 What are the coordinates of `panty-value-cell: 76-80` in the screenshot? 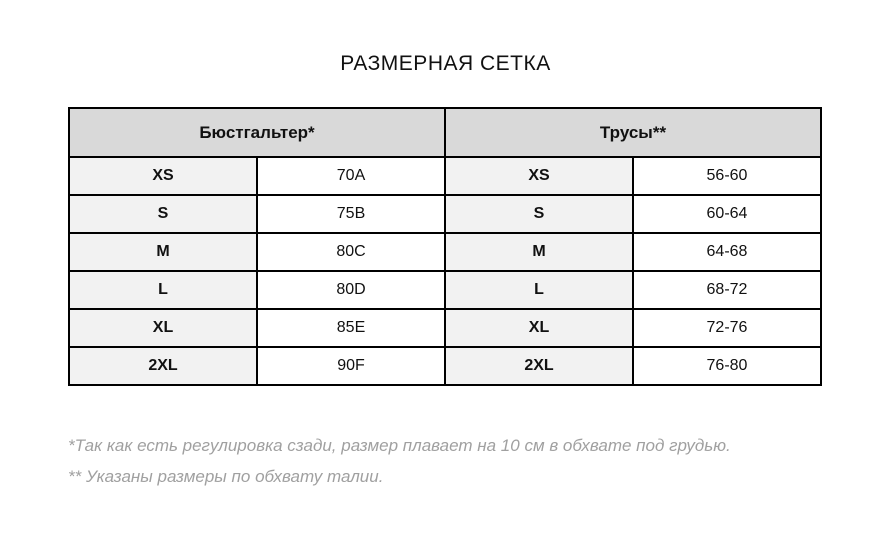 It's located at (727, 366).